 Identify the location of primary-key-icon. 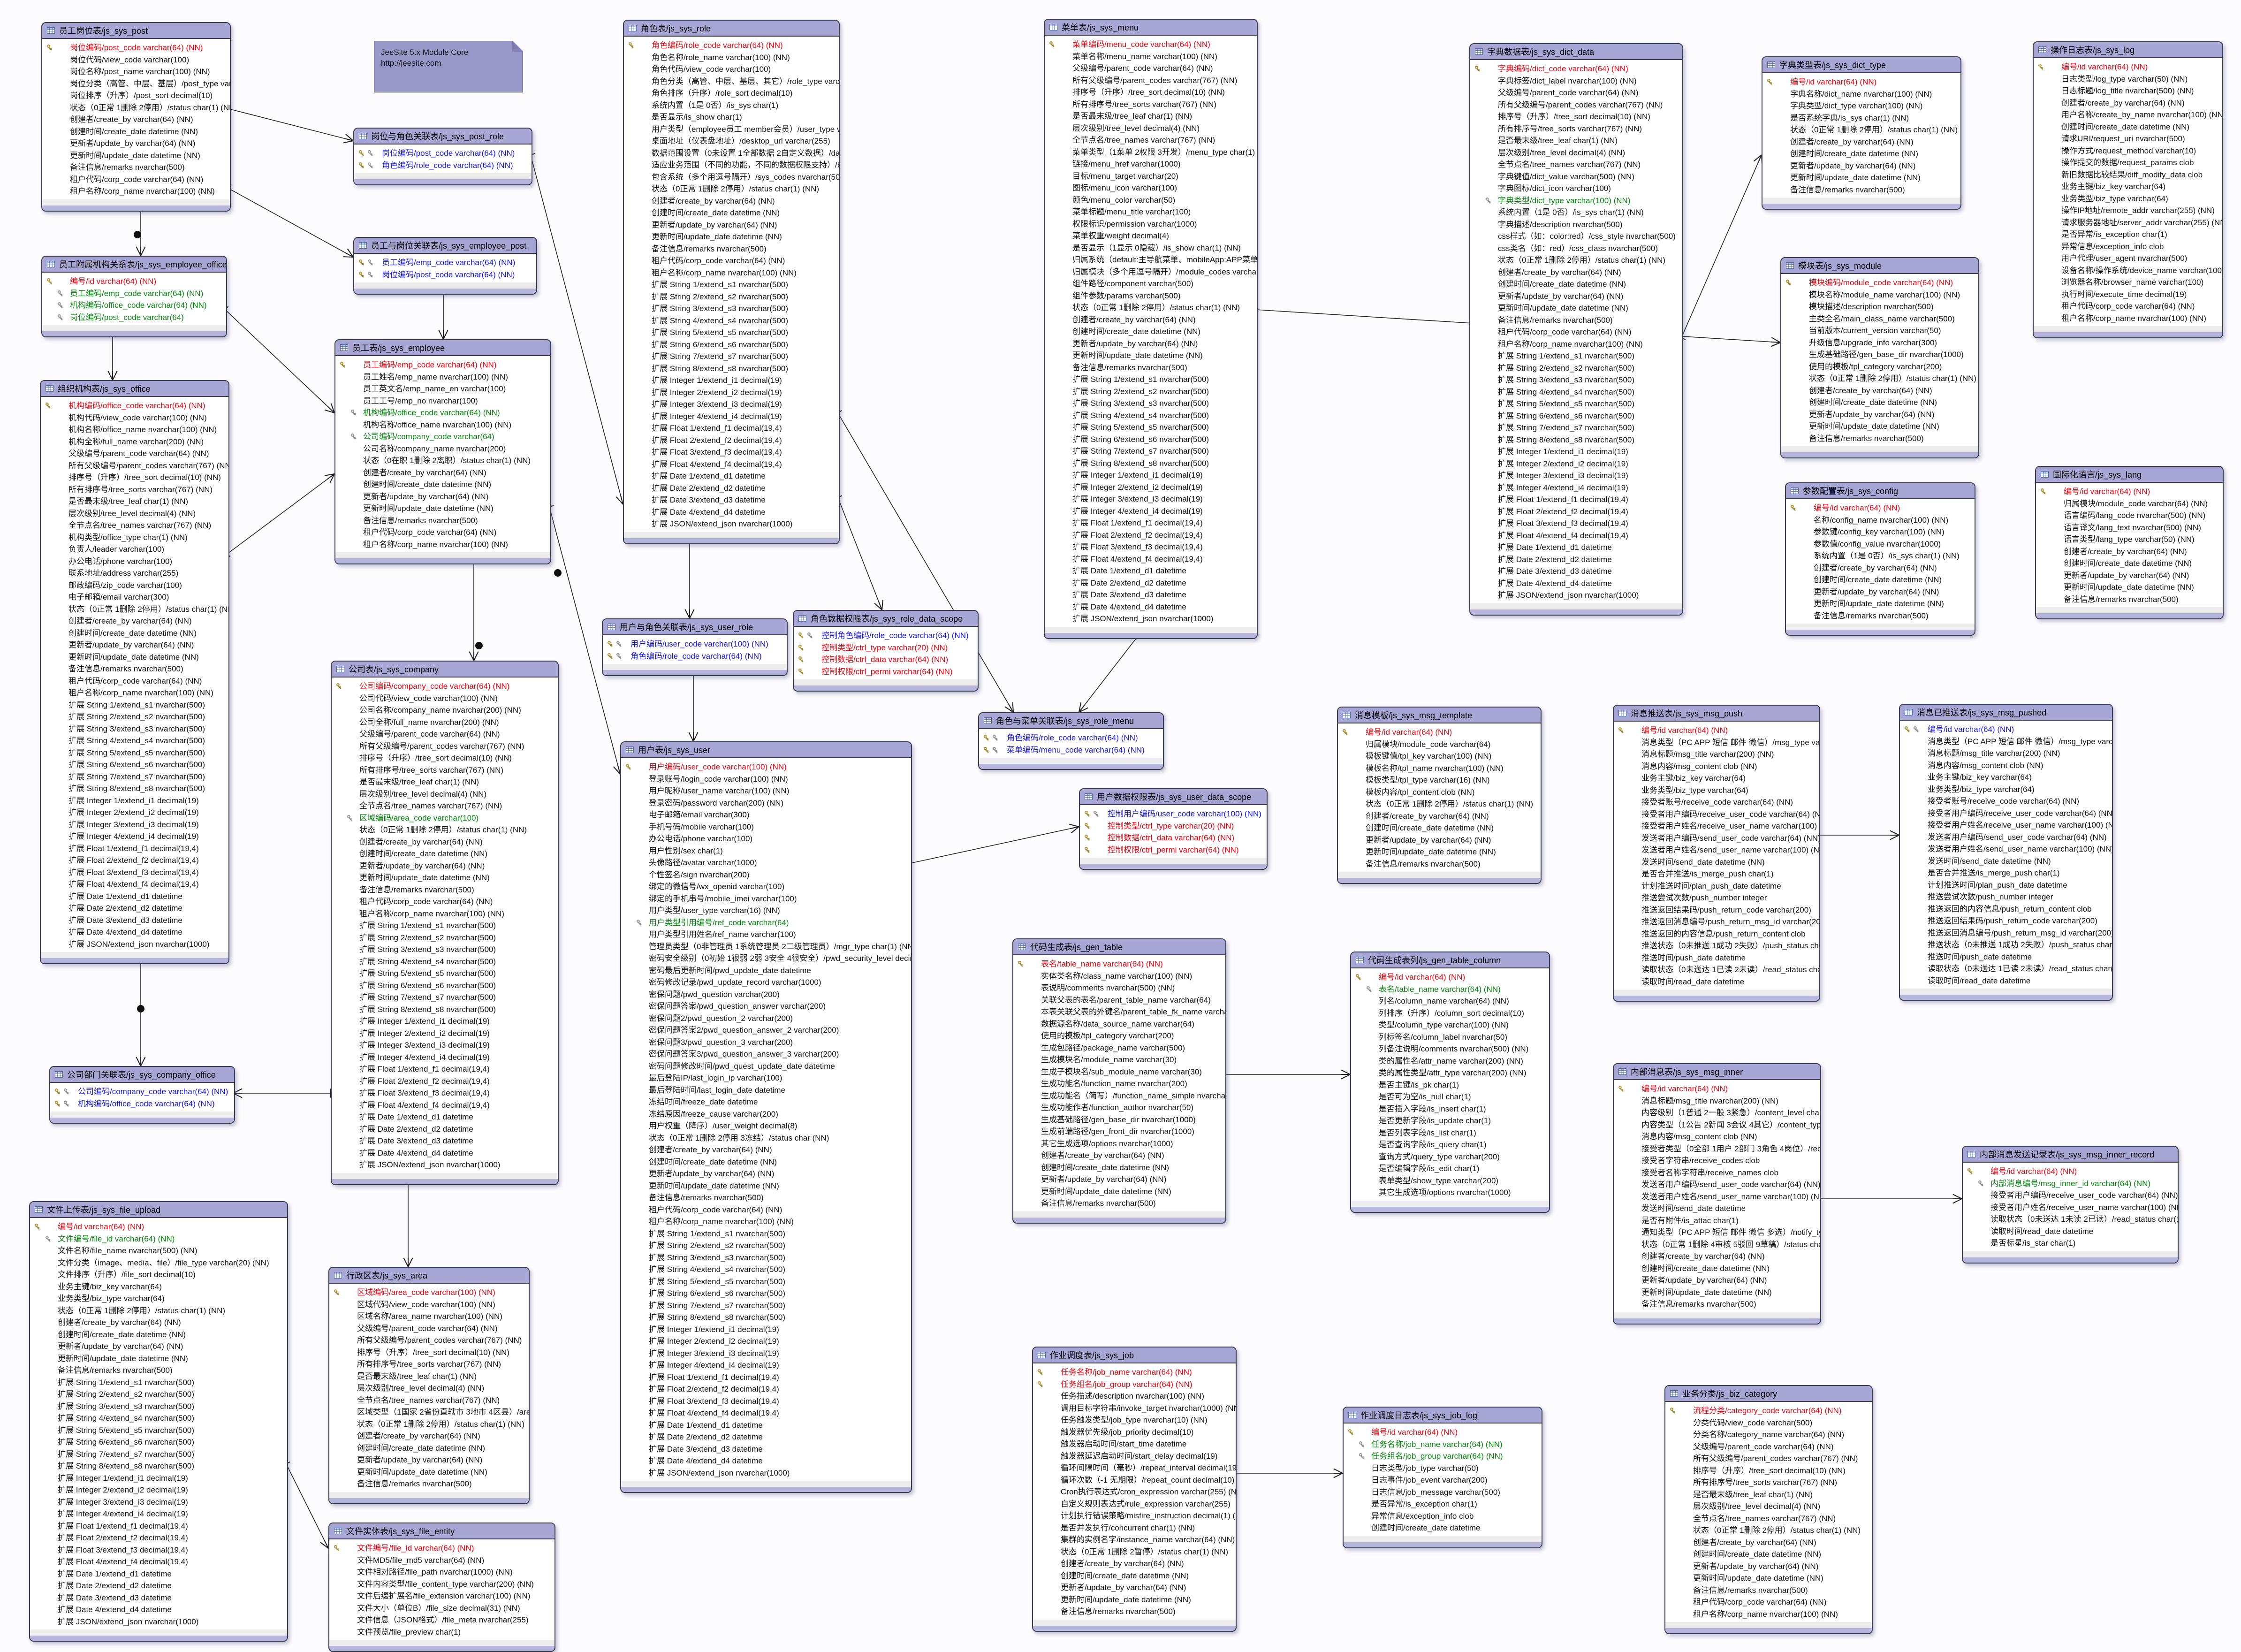
(1788, 283).